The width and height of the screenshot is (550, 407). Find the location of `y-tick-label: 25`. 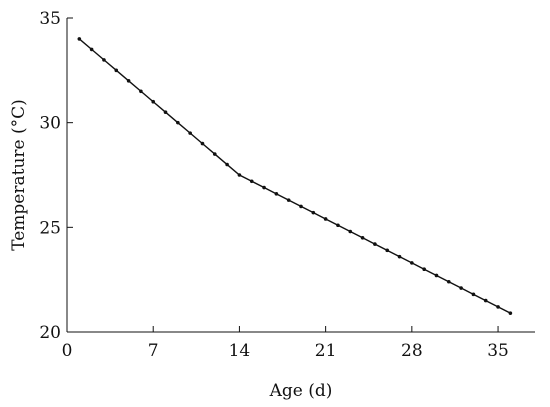

y-tick-label: 25 is located at coordinates (50, 228).